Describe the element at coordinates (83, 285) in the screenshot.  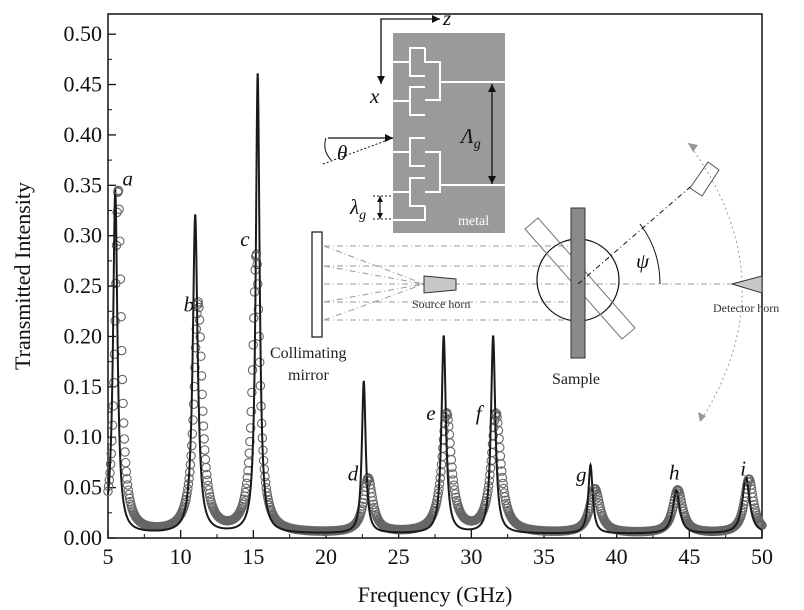
I see `y-tick-label: 0.25` at that location.